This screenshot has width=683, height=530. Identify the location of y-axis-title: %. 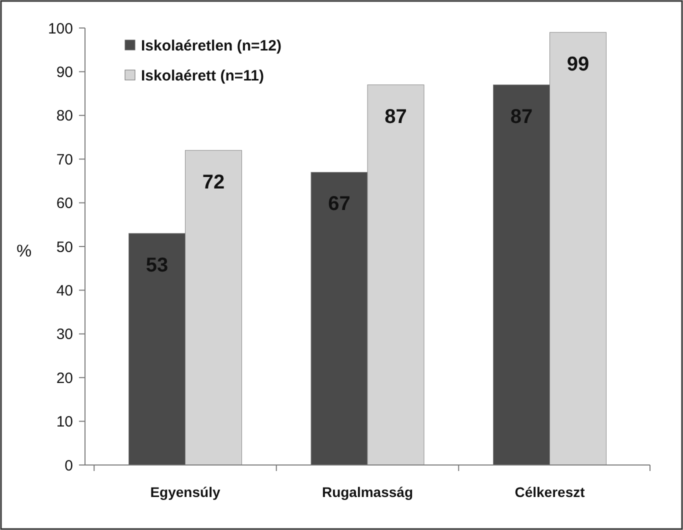
(24, 251).